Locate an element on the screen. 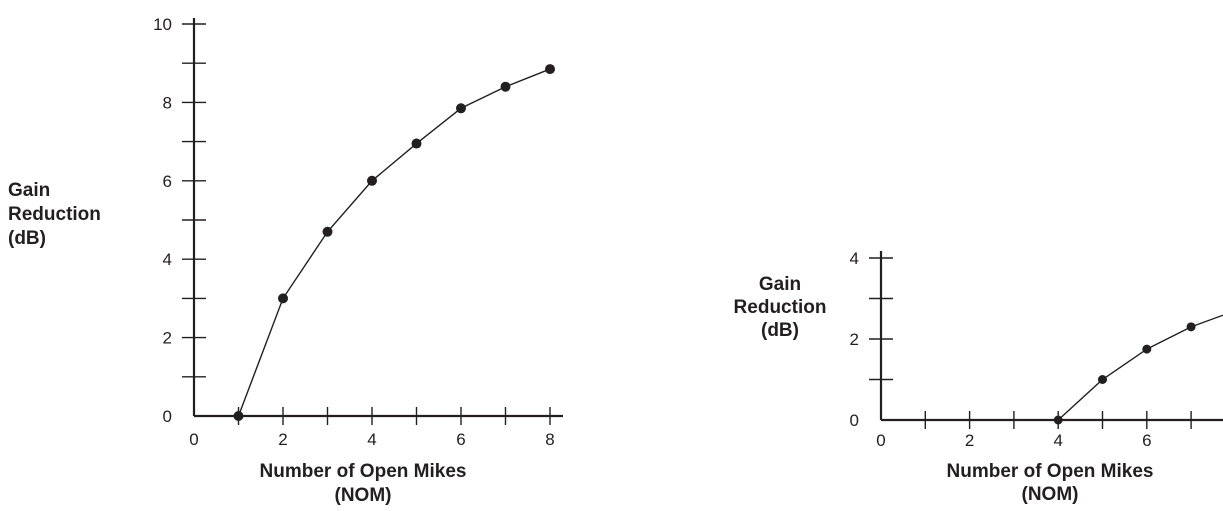 This screenshot has height=511, width=1223. chart-0-y-tick-label: 6 is located at coordinates (167, 181).